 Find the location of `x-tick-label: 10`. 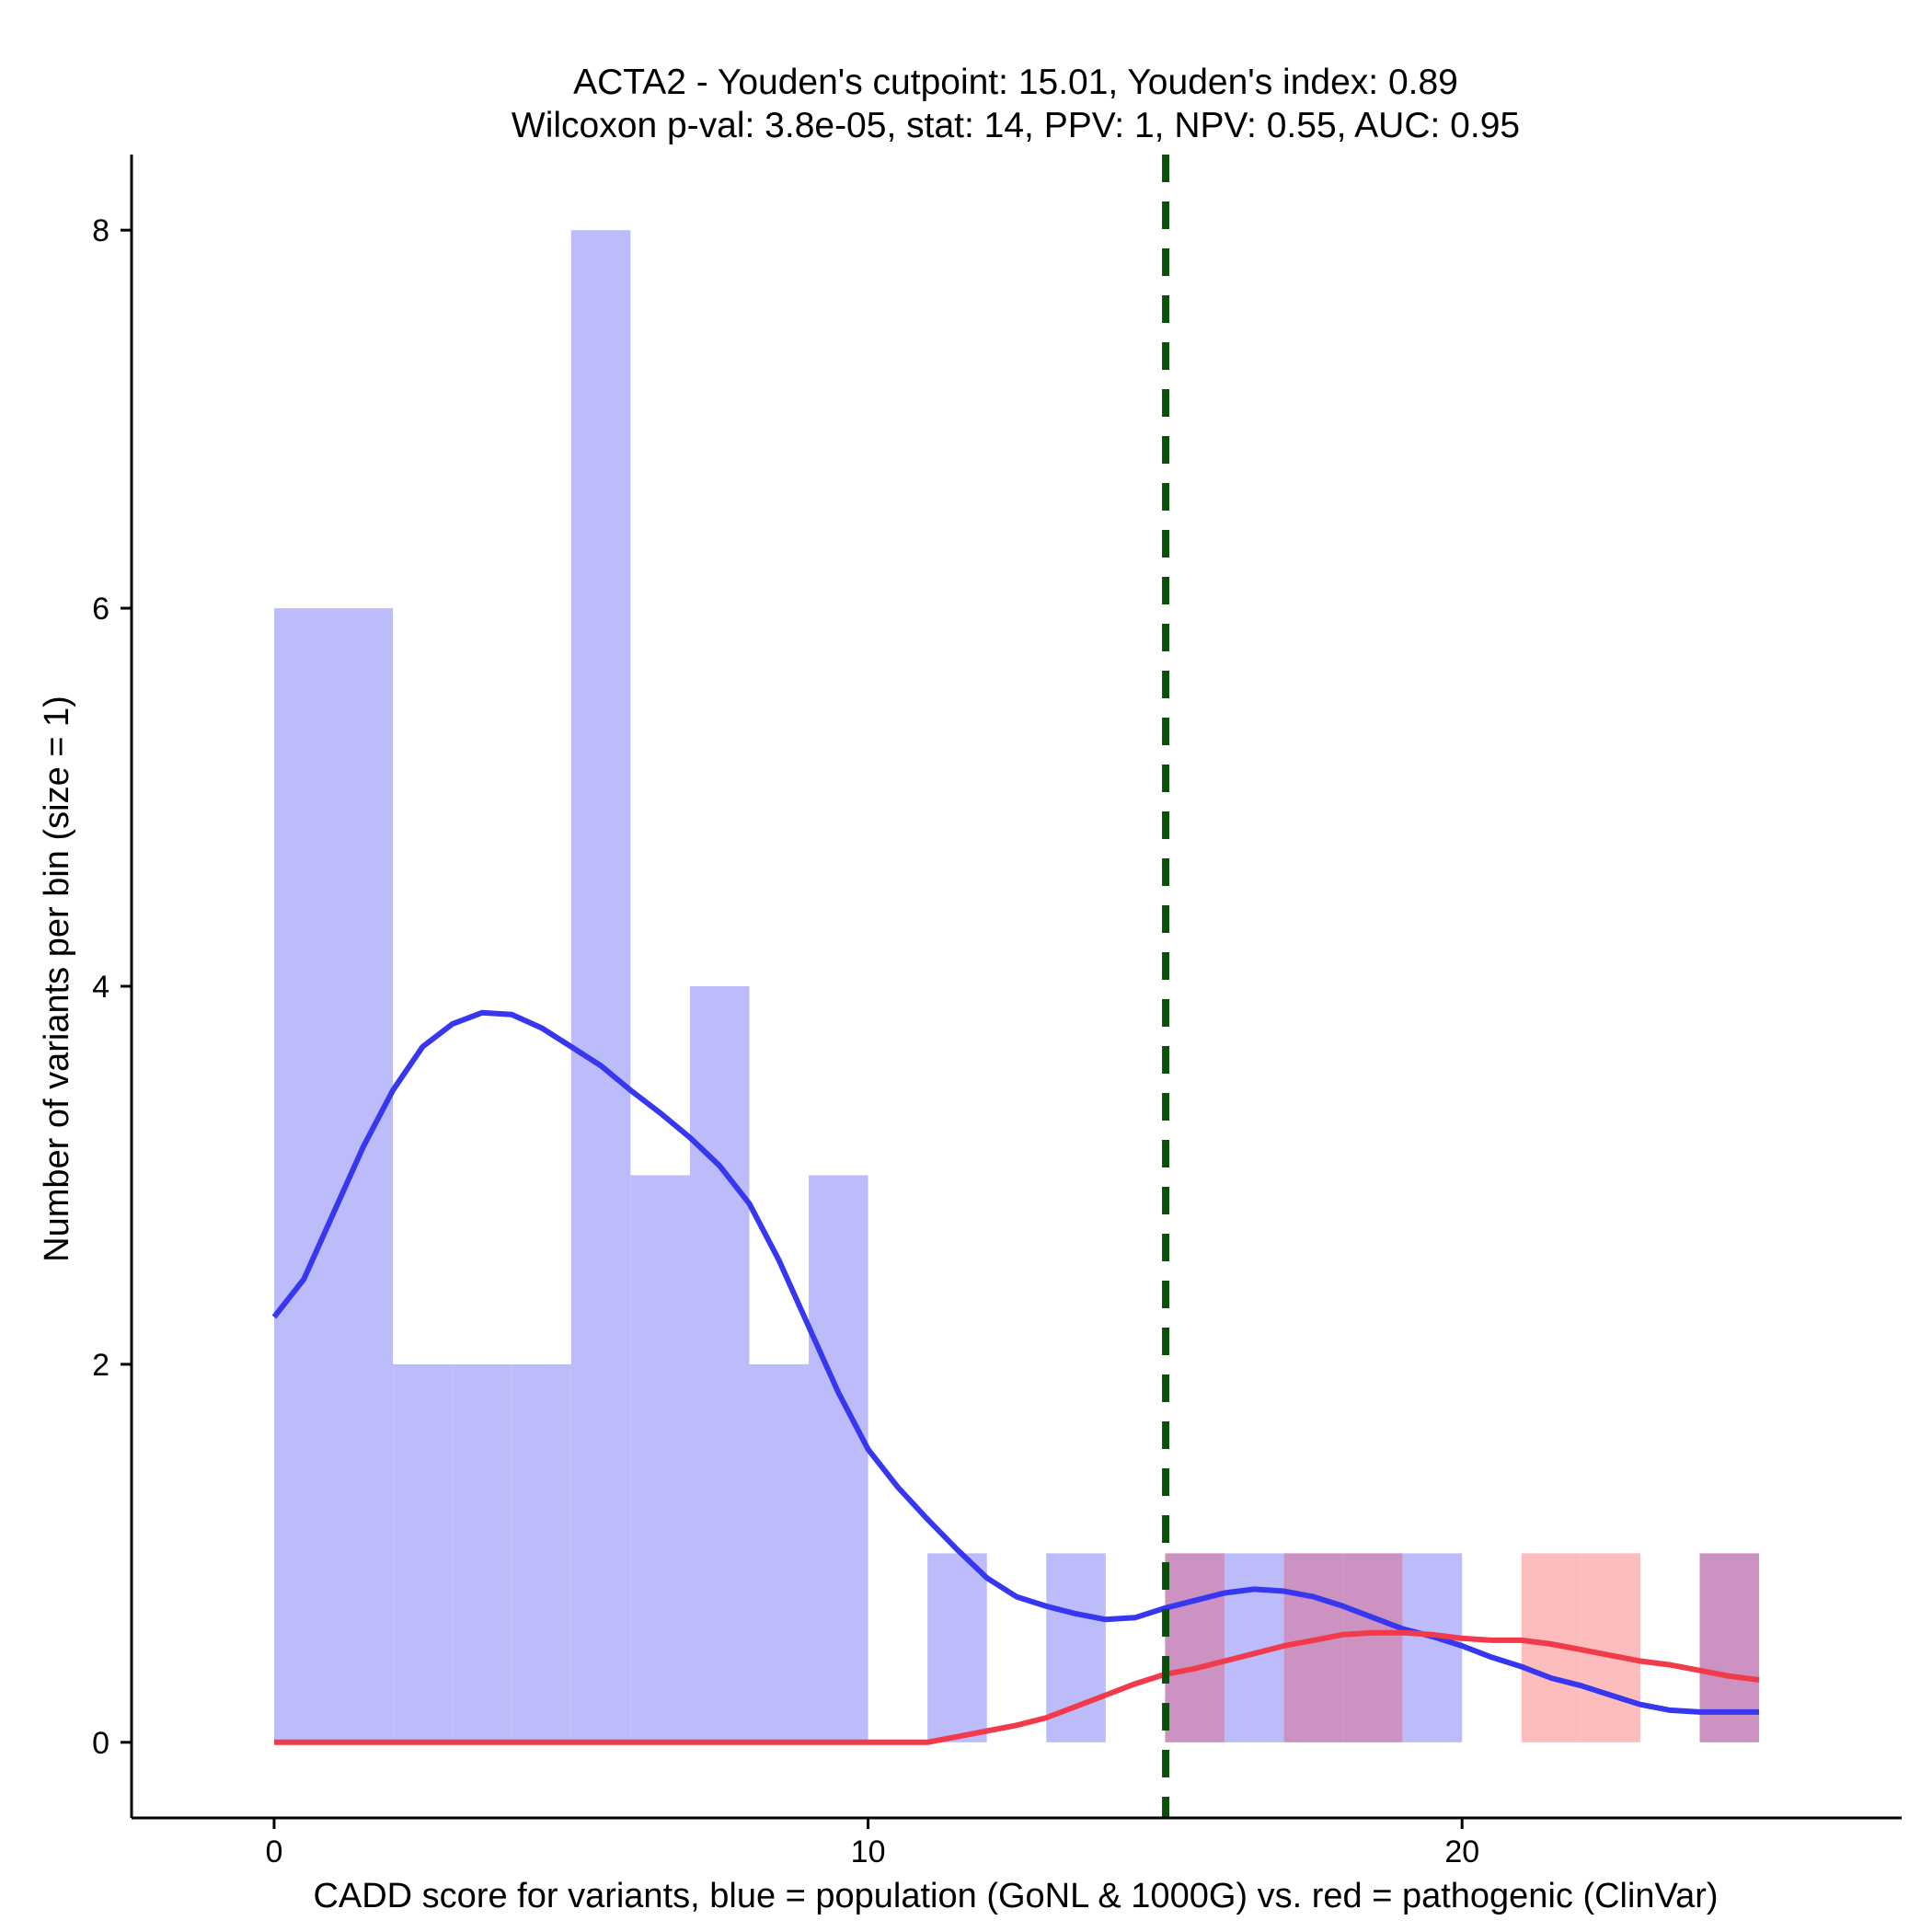

x-tick-label: 10 is located at coordinates (868, 1851).